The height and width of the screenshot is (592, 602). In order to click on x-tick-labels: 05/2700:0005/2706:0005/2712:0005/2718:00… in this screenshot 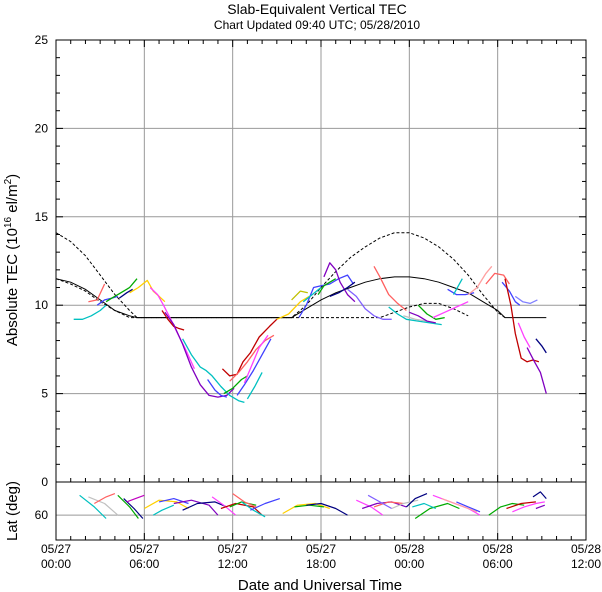, I will do `click(321, 556)`.